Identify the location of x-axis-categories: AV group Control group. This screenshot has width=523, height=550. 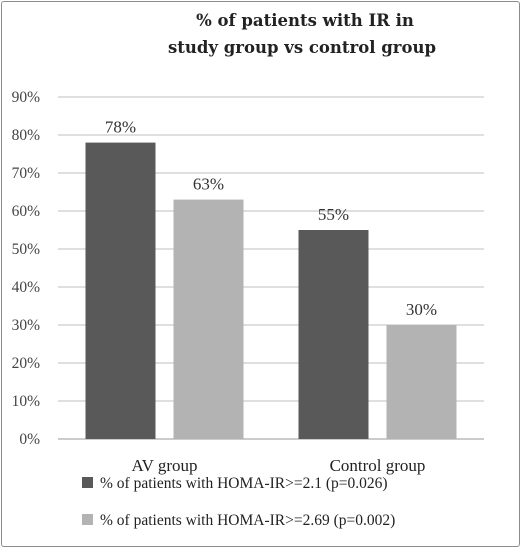
(279, 465).